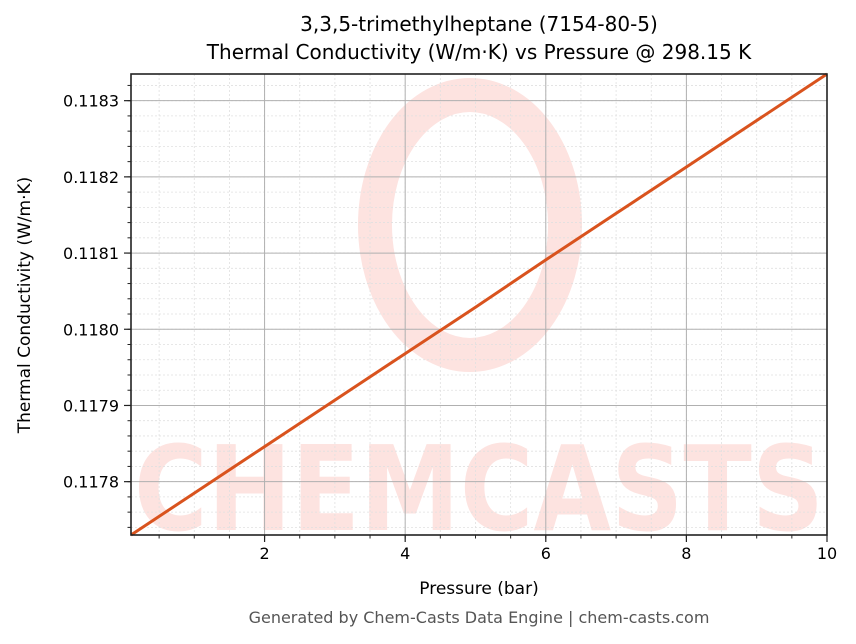 This screenshot has width=856, height=644. Describe the element at coordinates (25, 306) in the screenshot. I see `y-axis-label: Thermal Conductivity (W/m·K)` at that location.